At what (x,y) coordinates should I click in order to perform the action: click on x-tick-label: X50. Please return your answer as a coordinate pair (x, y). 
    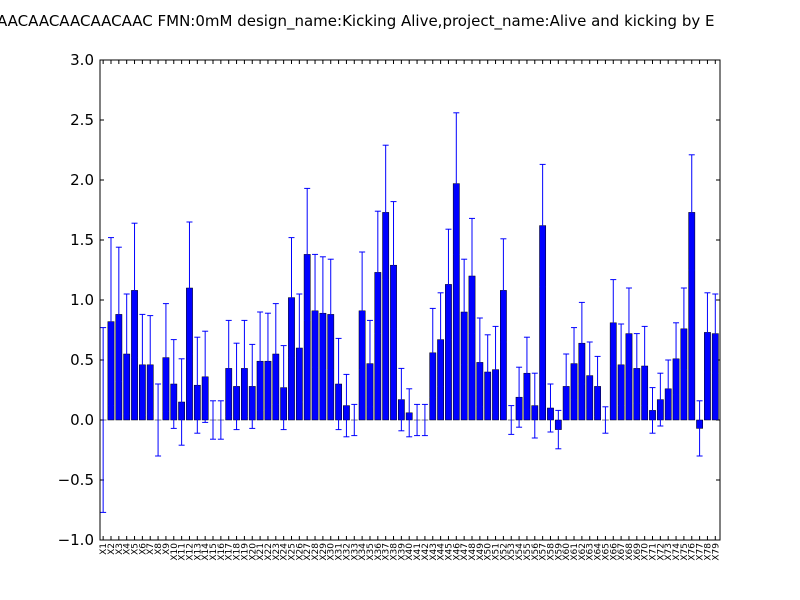
    Looking at the image, I should click on (489, 552).